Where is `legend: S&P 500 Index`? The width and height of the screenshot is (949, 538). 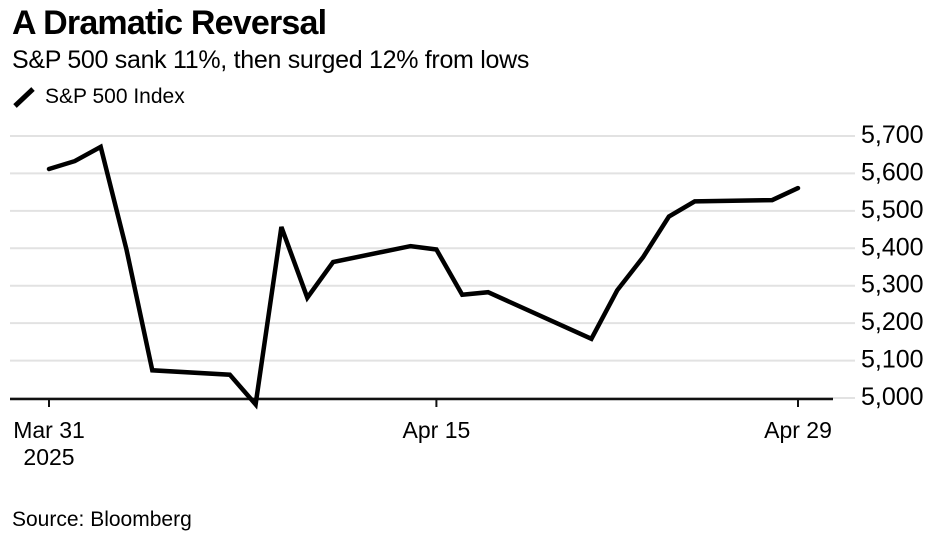 legend: S&P 500 Index is located at coordinates (98, 97).